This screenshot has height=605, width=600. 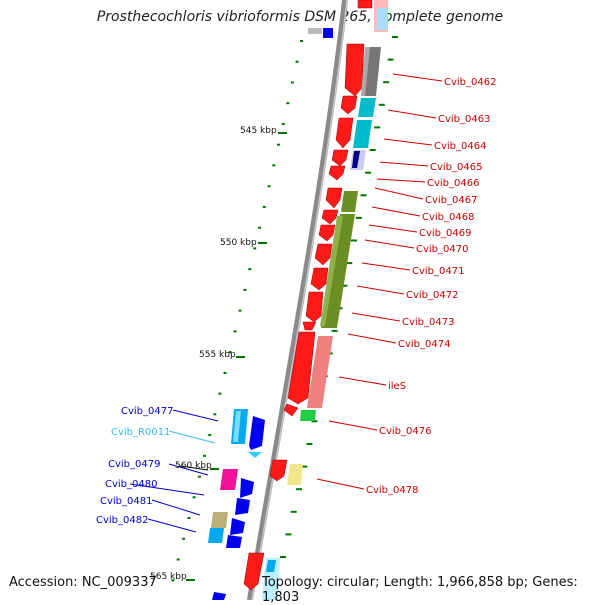 What do you see at coordinates (397, 386) in the screenshot?
I see `gene-label: ileS` at bounding box center [397, 386].